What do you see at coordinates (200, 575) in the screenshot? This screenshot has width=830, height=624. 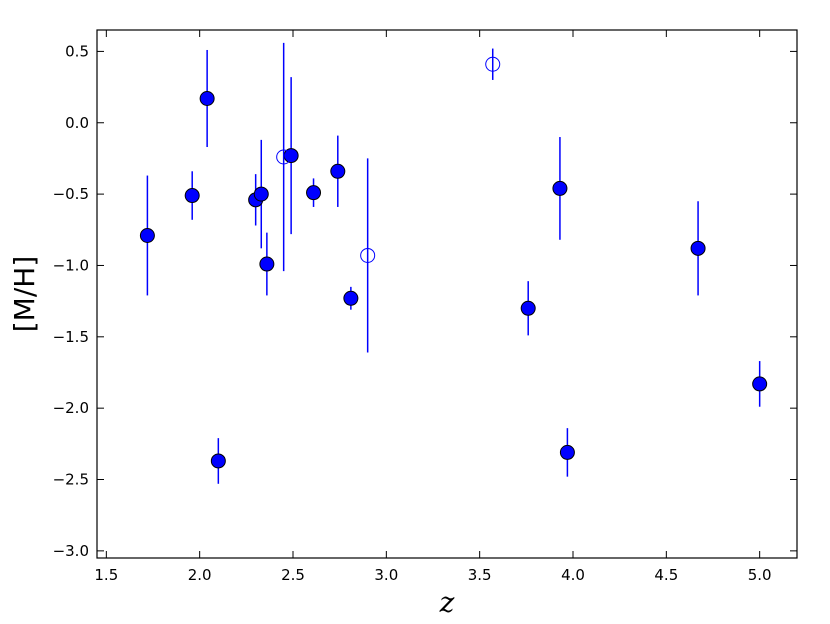 I see `x-tick-label: 2.0` at bounding box center [200, 575].